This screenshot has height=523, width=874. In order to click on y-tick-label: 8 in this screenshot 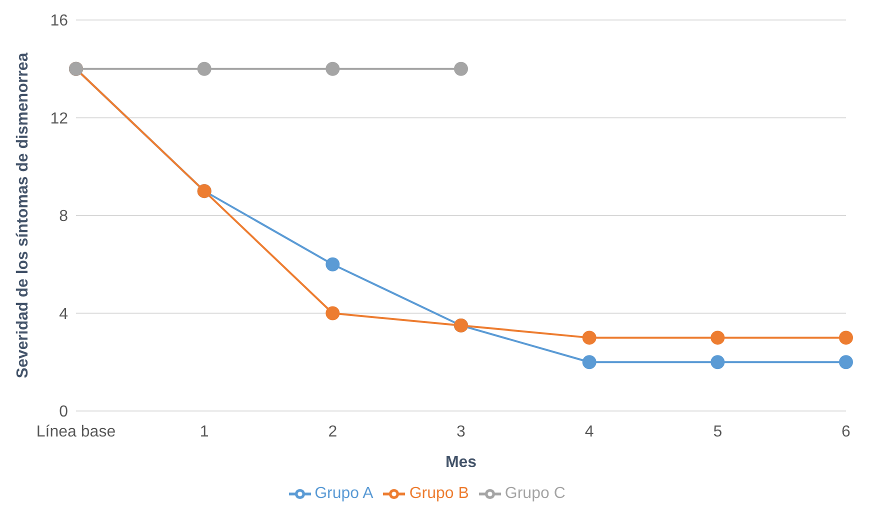, I will do `click(63, 217)`.